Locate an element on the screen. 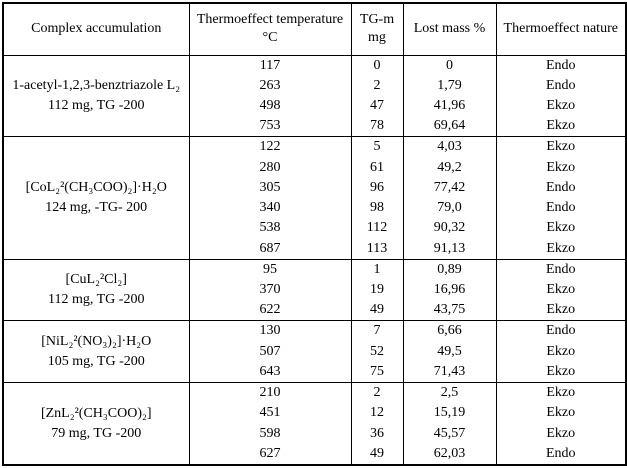 The width and height of the screenshot is (627, 468). tg-cell: 52 is located at coordinates (377, 351).